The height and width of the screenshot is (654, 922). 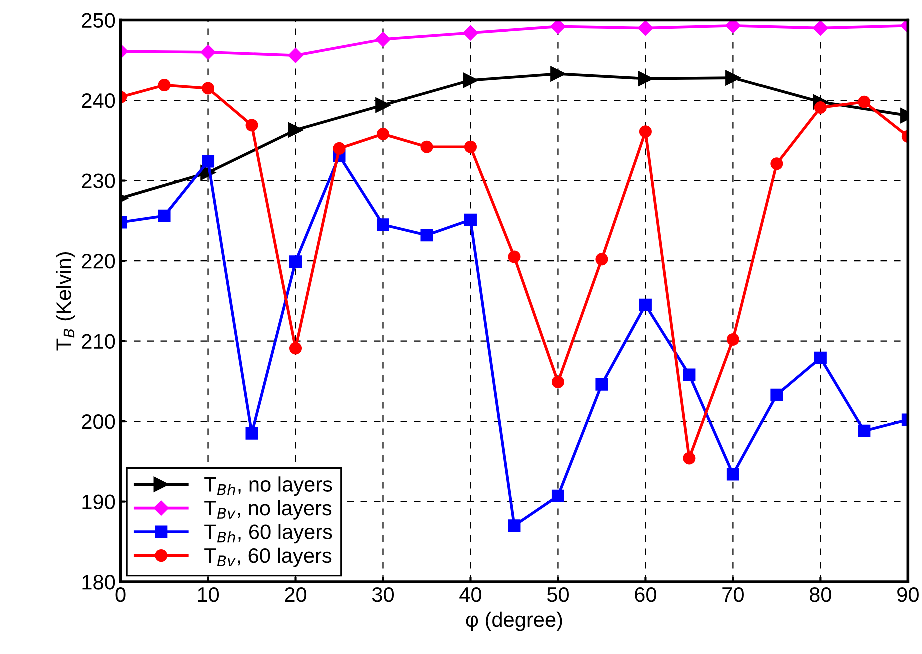 I want to click on legend-label: T$_{Bh}$, 60 layers, so click(x=268, y=534).